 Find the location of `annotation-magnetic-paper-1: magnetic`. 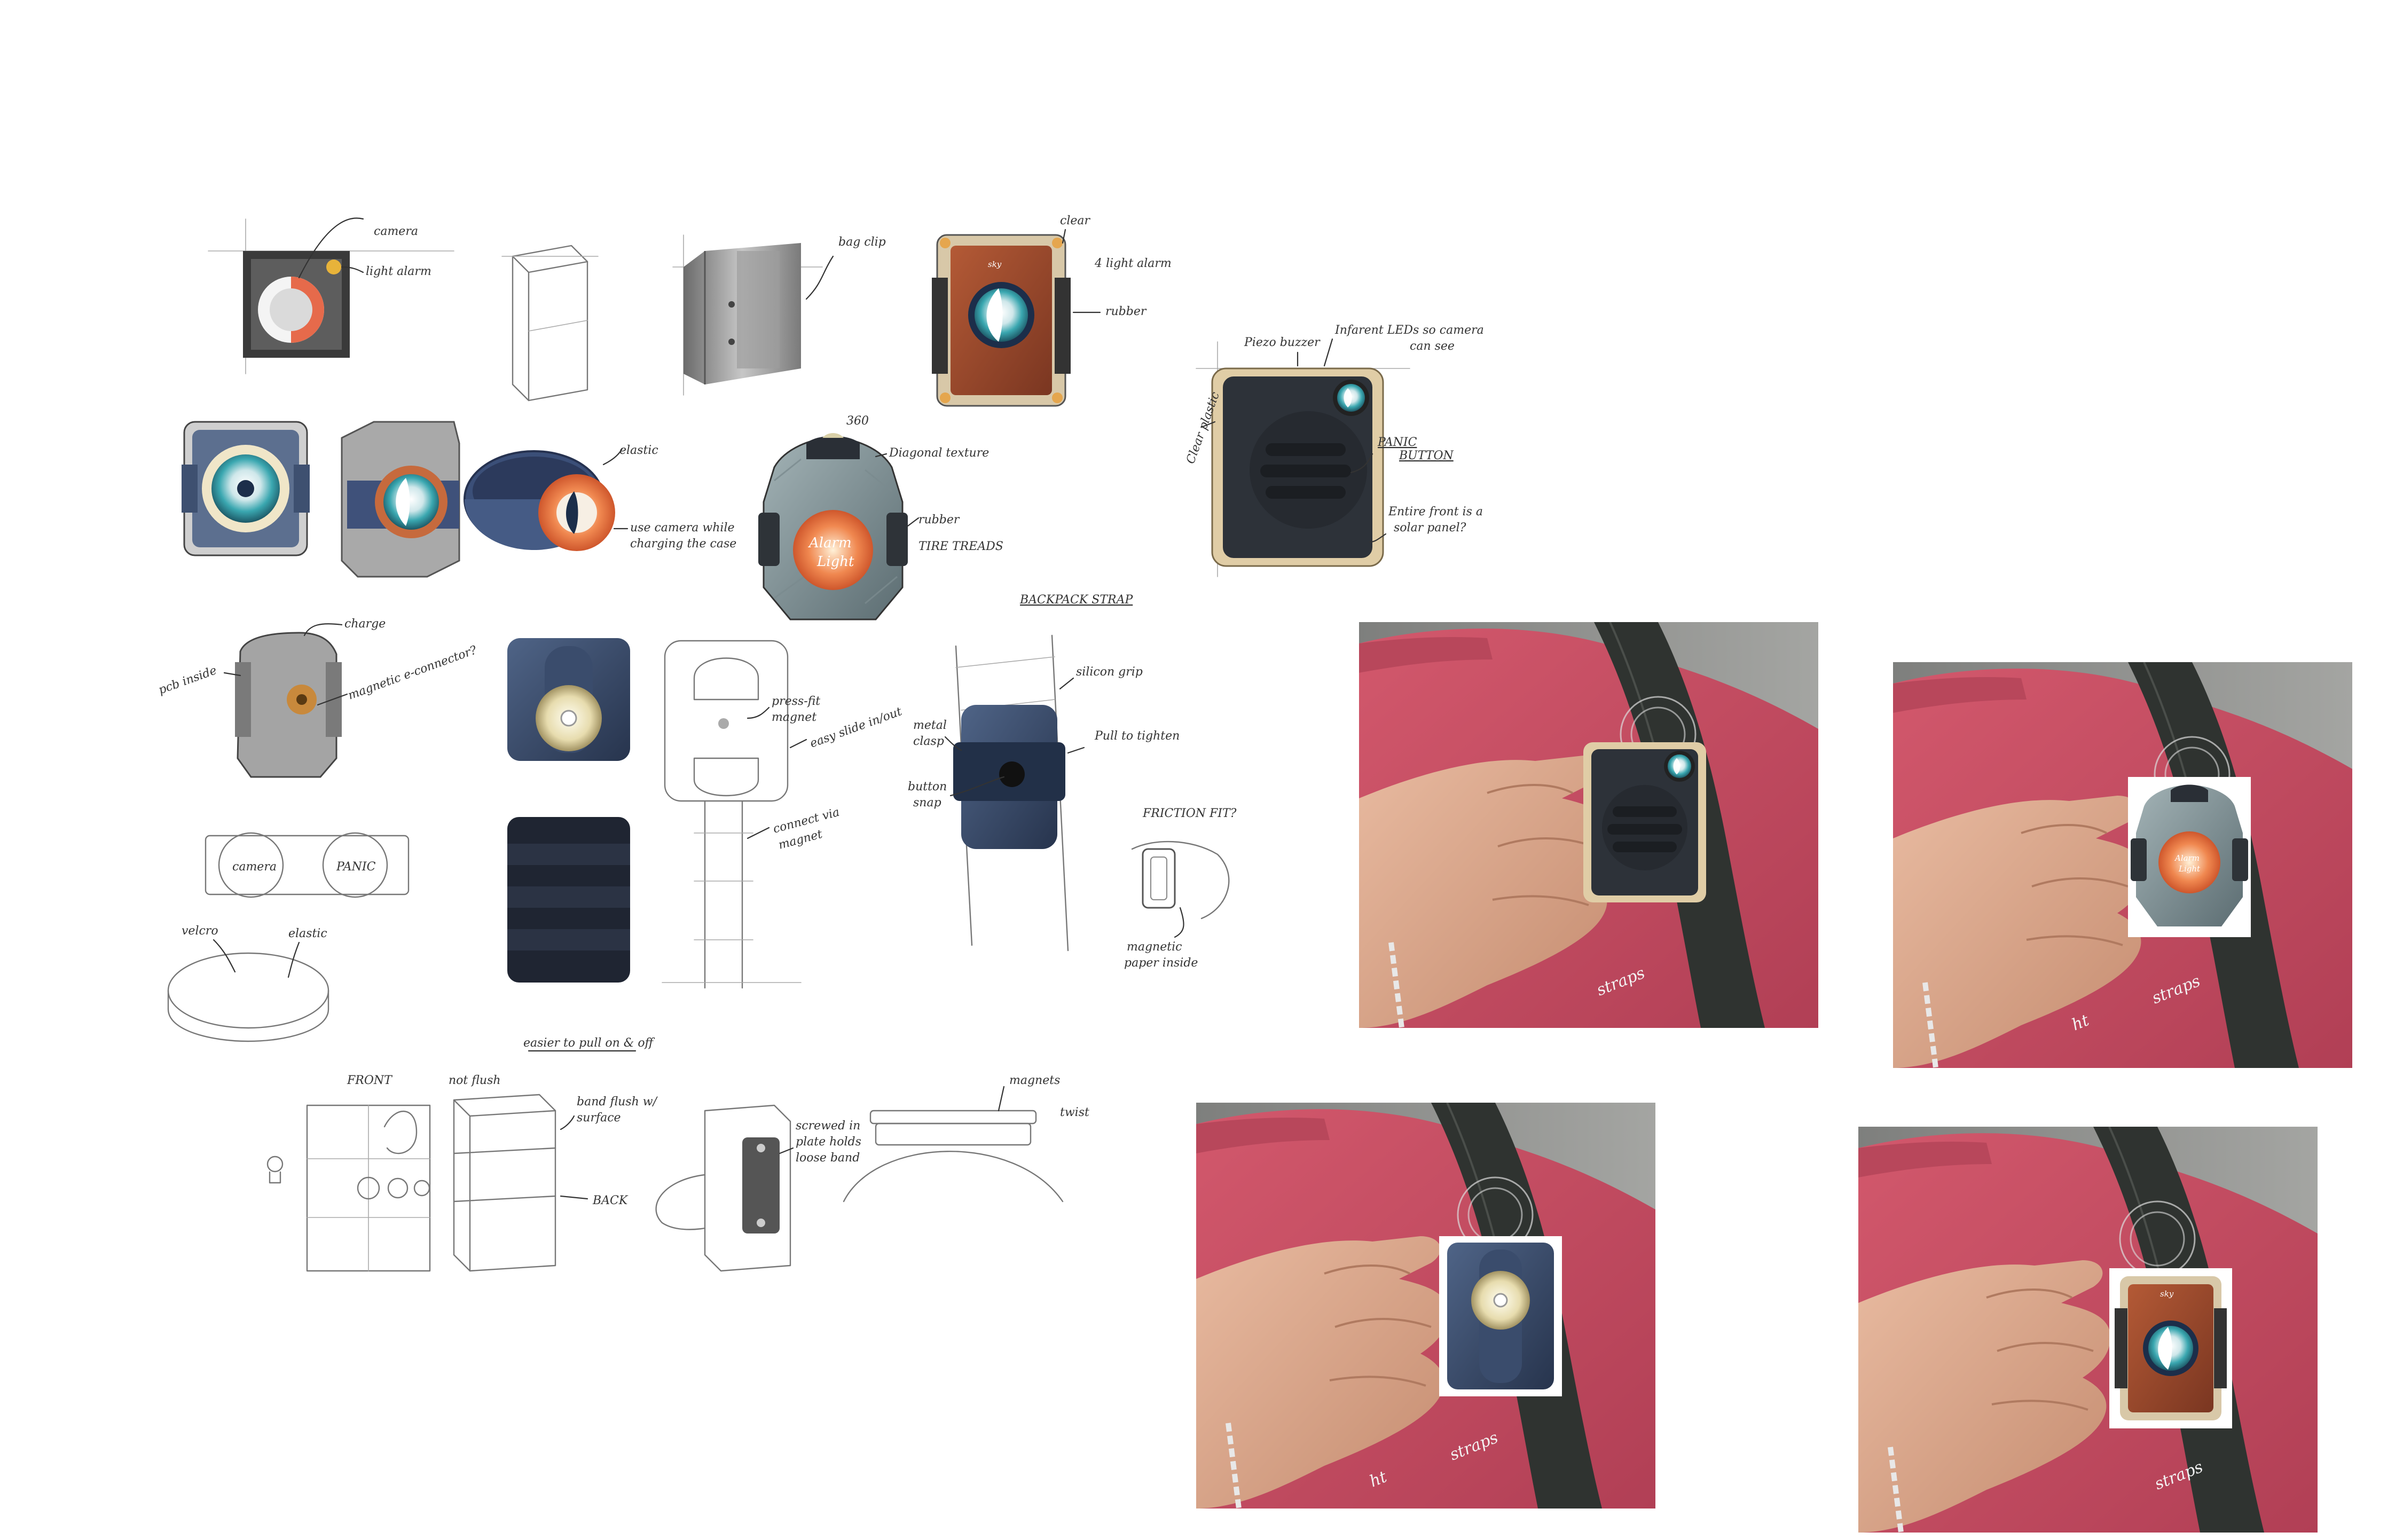

annotation-magnetic-paper-1: magnetic is located at coordinates (1154, 947).